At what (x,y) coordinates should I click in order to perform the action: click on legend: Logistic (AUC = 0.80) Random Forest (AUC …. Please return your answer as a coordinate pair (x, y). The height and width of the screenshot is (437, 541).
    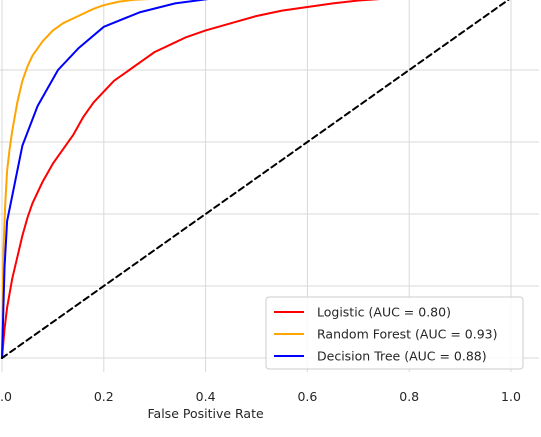
    Looking at the image, I should click on (394, 333).